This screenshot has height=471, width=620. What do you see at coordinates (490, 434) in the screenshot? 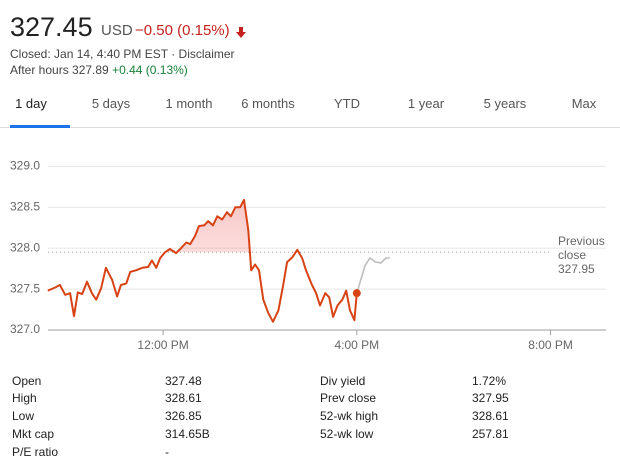
I see `stat-value: 257.81` at bounding box center [490, 434].